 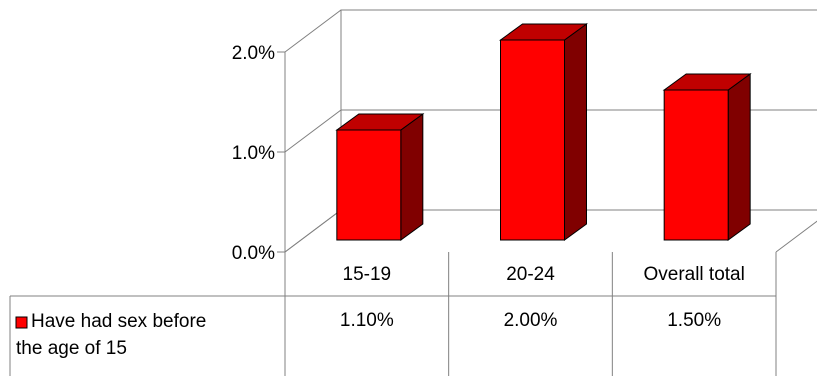 What do you see at coordinates (71, 348) in the screenshot?
I see `legend-label-line: the age of 15` at bounding box center [71, 348].